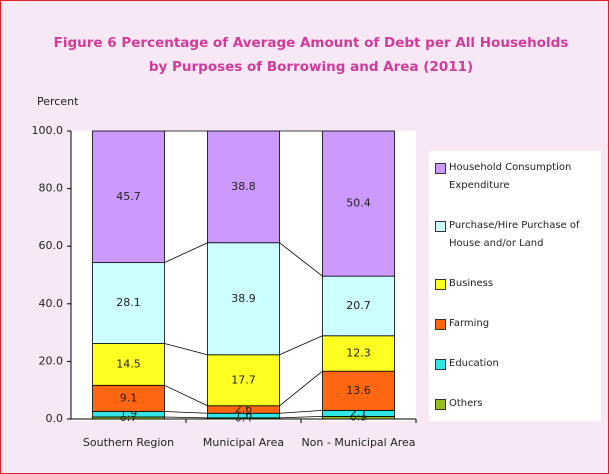 The image size is (609, 474). Describe the element at coordinates (48, 130) in the screenshot. I see `y-tick-label: 100.0` at that location.